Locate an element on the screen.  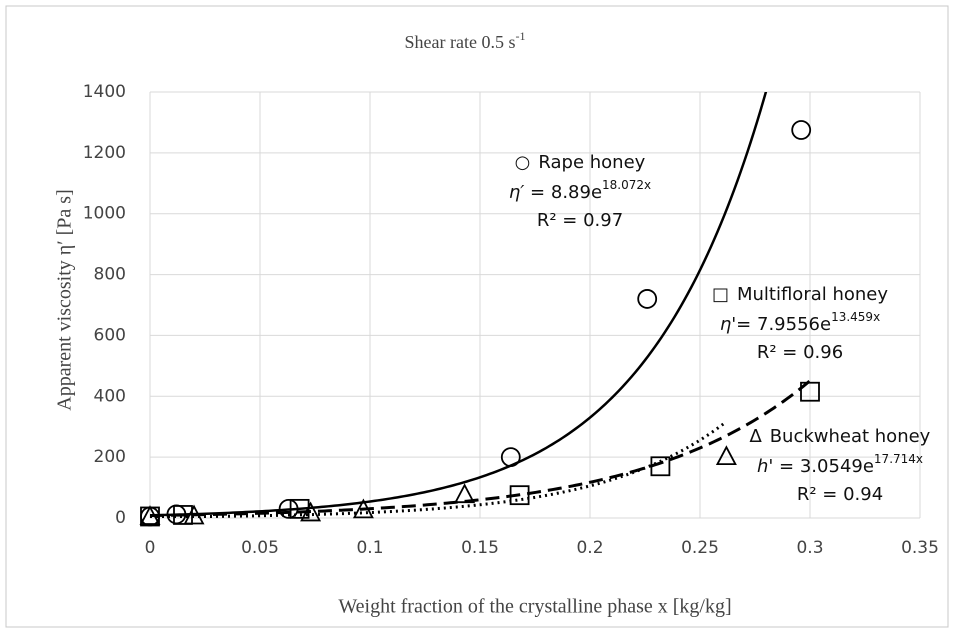
annotation-r2: R² = 0.97 is located at coordinates (580, 220).